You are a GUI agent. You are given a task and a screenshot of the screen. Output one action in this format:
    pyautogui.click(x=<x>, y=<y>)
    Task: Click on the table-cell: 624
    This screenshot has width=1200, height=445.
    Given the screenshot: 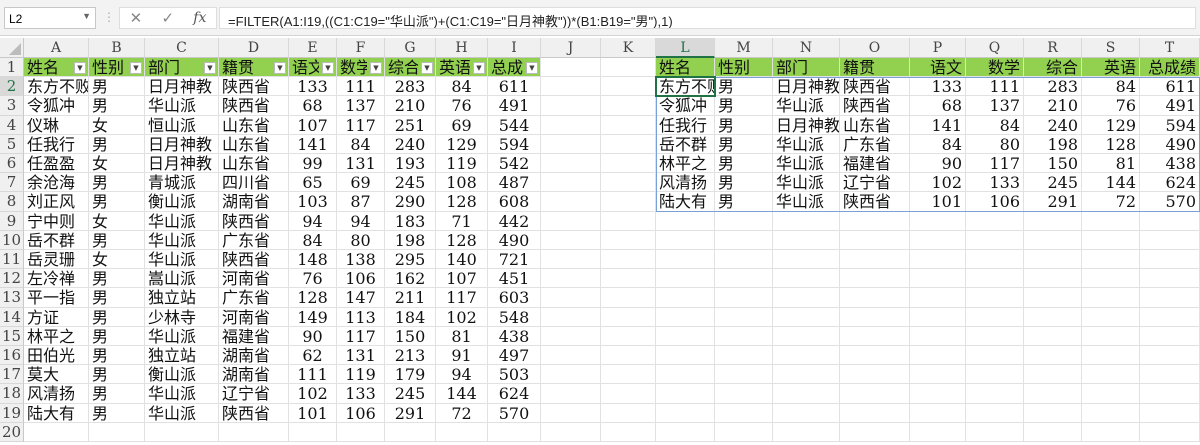 What is the action you would take?
    pyautogui.click(x=514, y=394)
    